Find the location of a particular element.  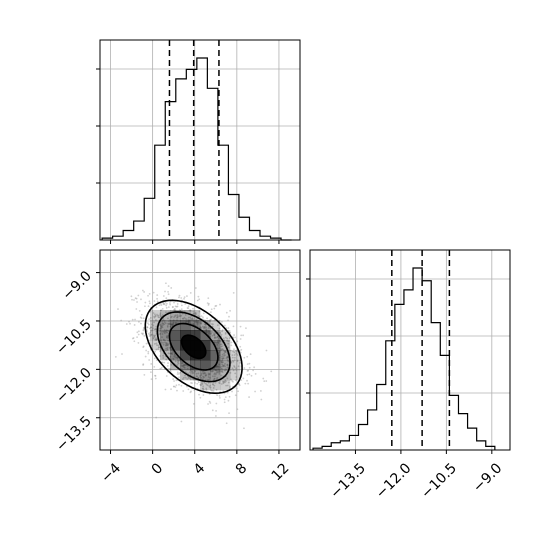

hist2-xtick-label-3: −9.0 is located at coordinates (487, 477).